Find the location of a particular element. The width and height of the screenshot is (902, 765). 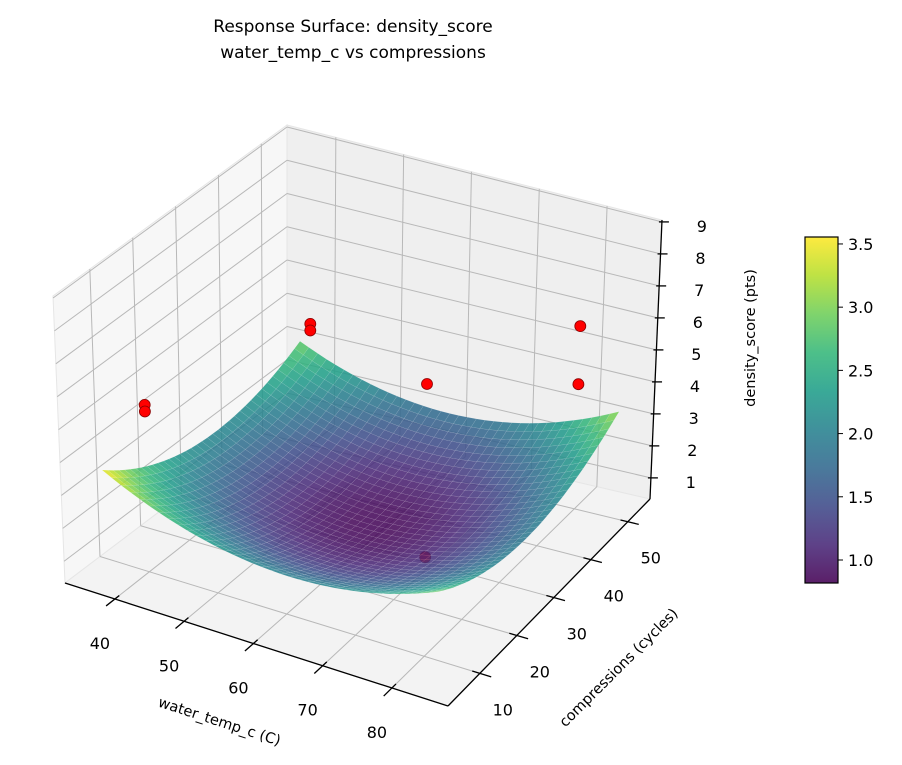

x-tick-label: 60 is located at coordinates (238, 688).